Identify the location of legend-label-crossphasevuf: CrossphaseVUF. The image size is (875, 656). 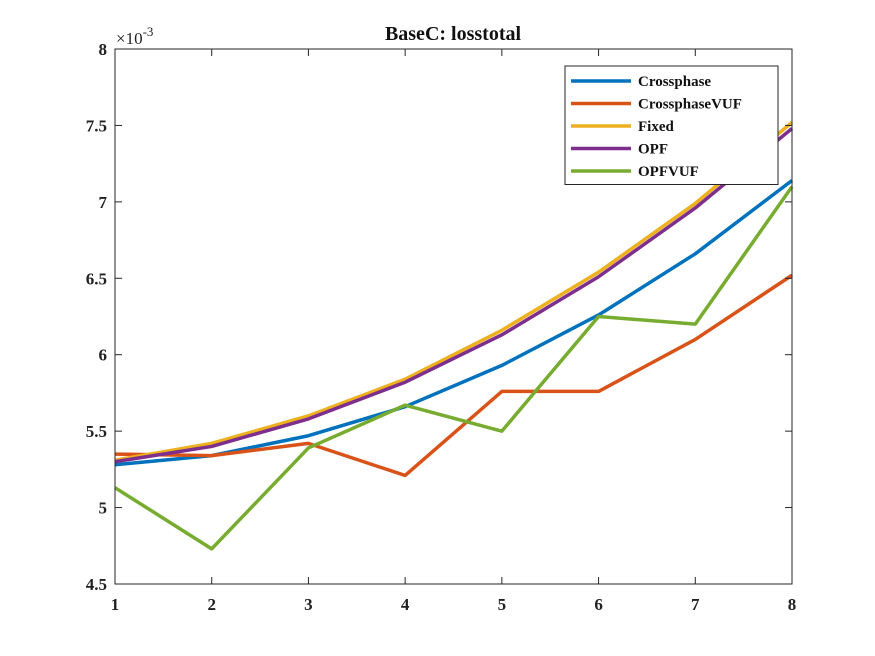
(690, 105).